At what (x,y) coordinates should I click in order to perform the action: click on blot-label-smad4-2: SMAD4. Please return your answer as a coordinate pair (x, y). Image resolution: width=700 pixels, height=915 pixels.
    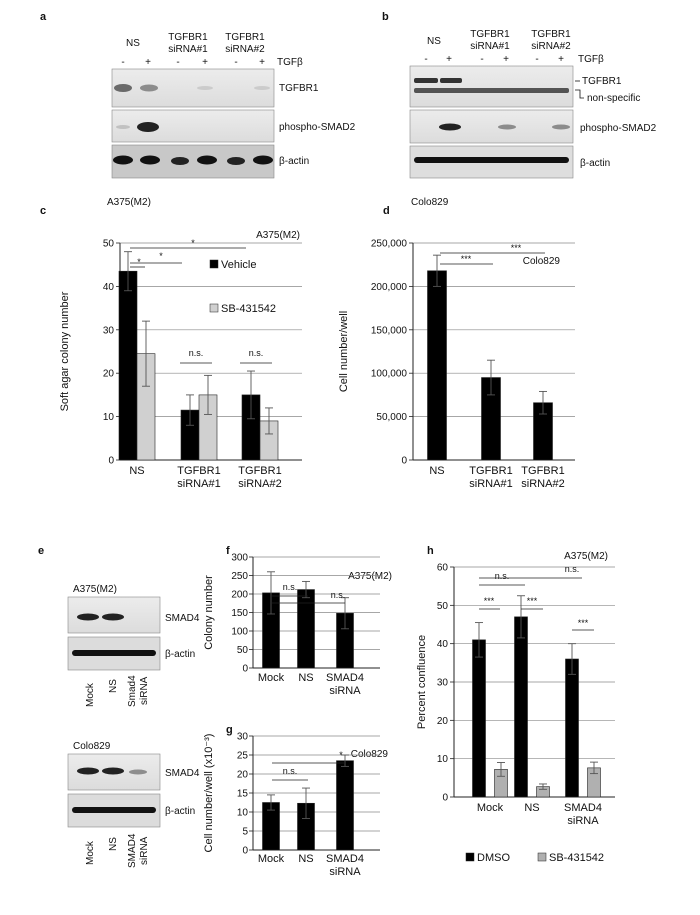
    Looking at the image, I should click on (182, 773).